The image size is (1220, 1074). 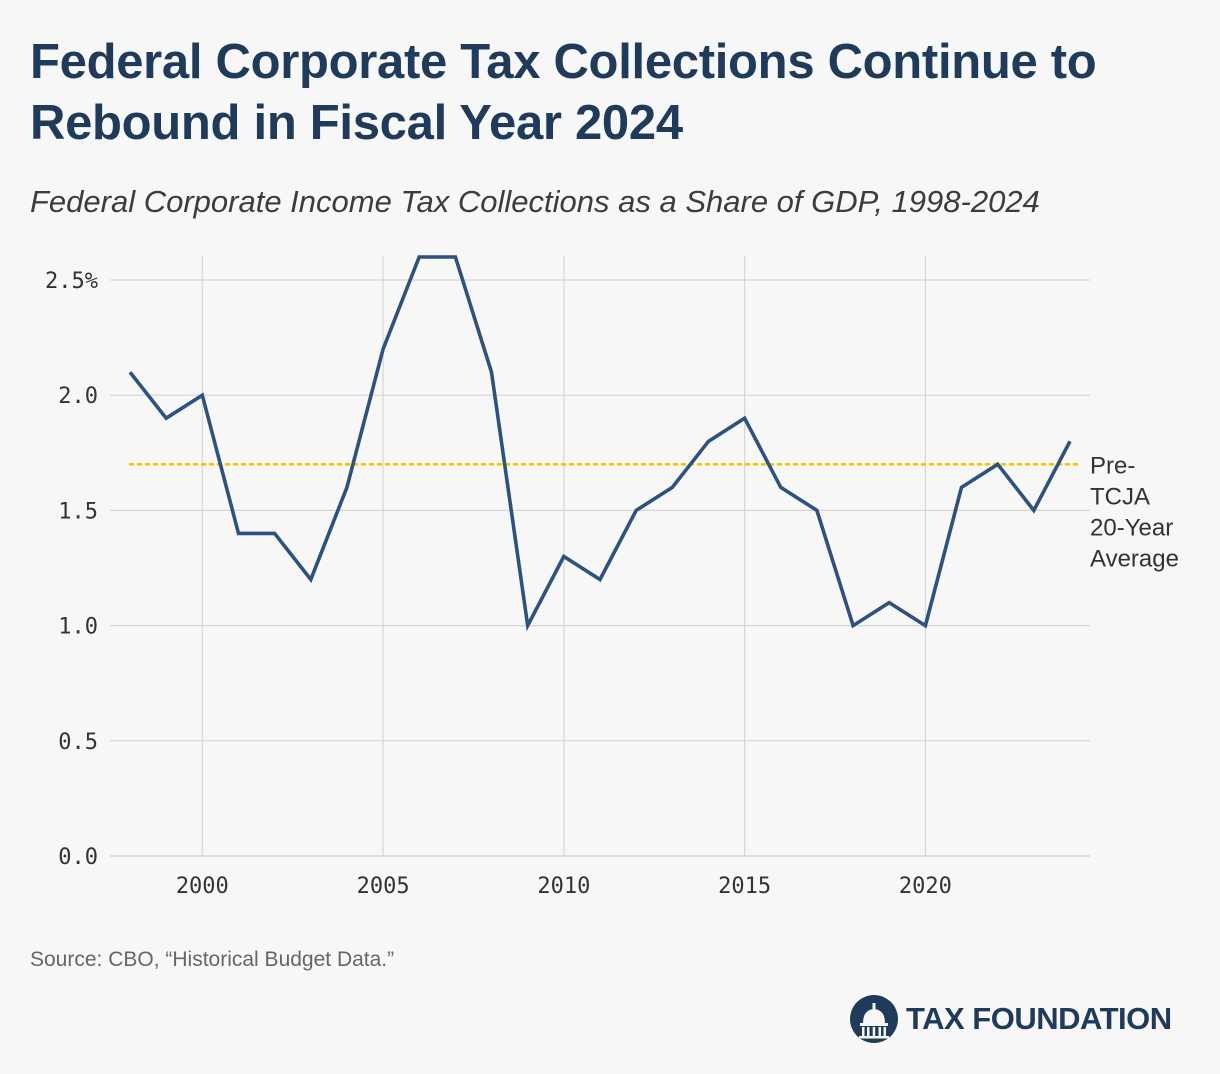 I want to click on y-tick-label: 0.0, so click(x=78, y=857).